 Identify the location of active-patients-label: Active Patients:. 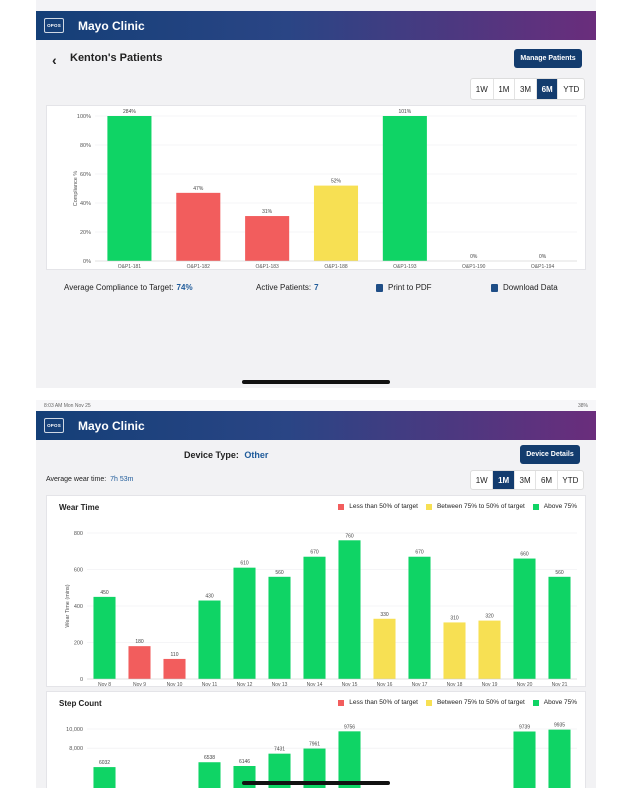
(284, 287).